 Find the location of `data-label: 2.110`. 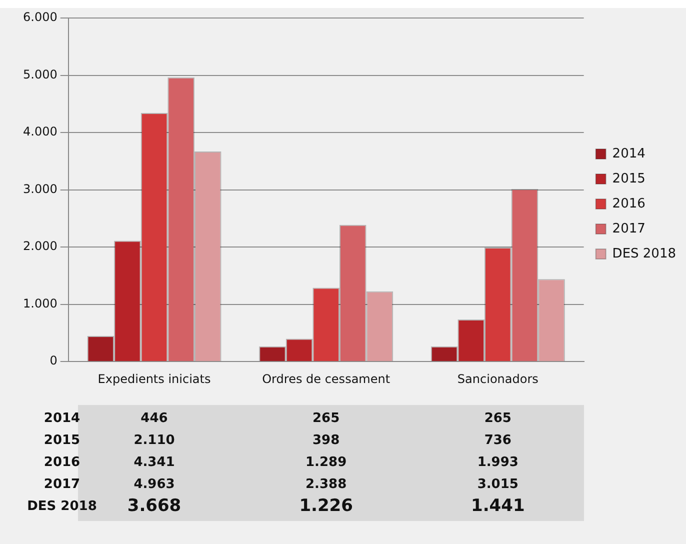

data-label: 2.110 is located at coordinates (154, 440).